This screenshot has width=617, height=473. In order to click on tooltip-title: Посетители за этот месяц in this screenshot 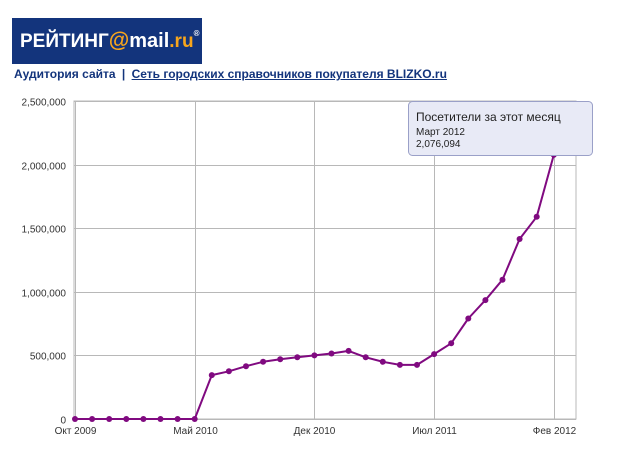, I will do `click(488, 117)`.